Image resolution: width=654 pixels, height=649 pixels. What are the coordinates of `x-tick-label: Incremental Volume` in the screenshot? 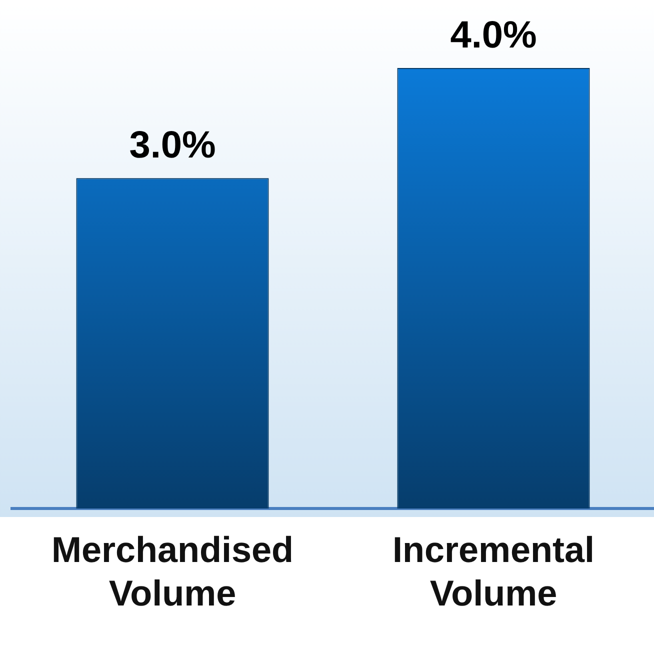 It's located at (493, 571).